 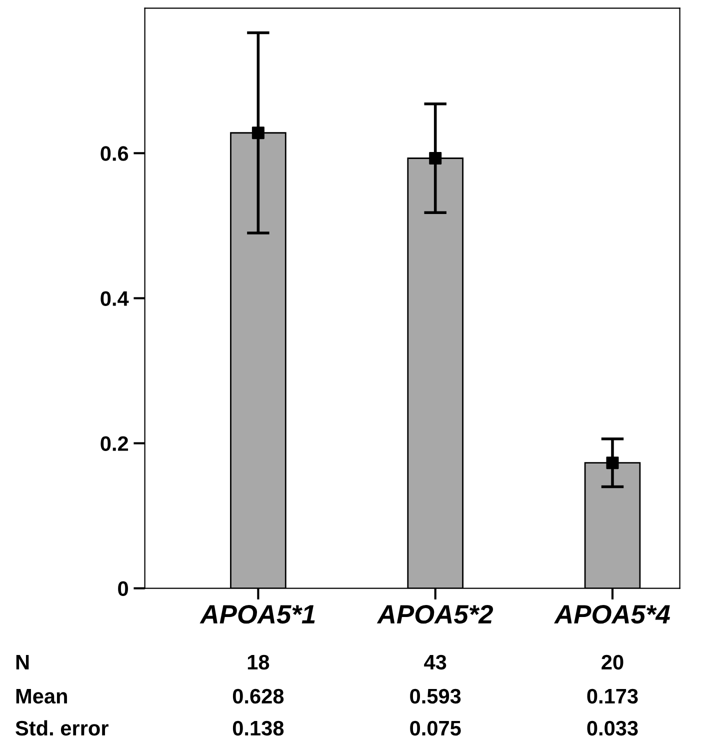 What do you see at coordinates (114, 444) in the screenshot?
I see `y-tick-label: 0.2` at bounding box center [114, 444].